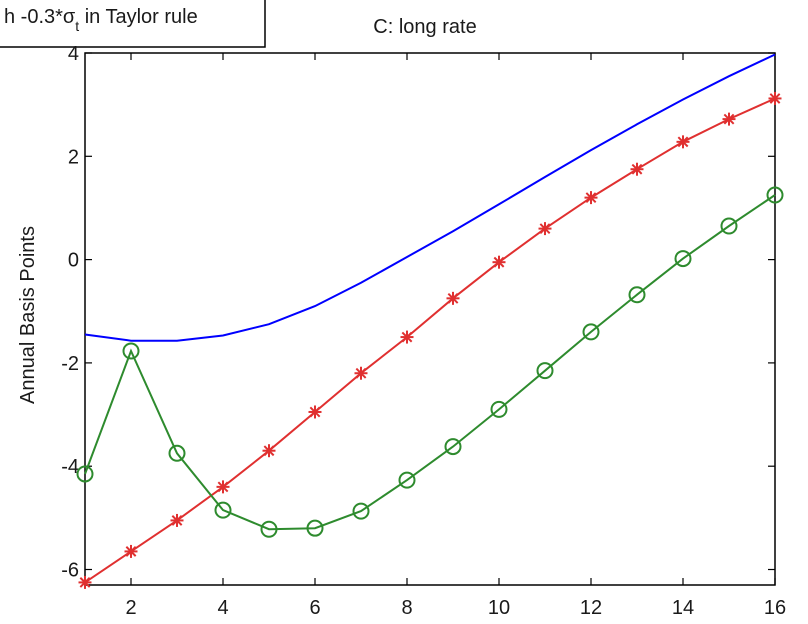 This screenshot has width=808, height=624. I want to click on x-tick-label: 6, so click(314, 608).